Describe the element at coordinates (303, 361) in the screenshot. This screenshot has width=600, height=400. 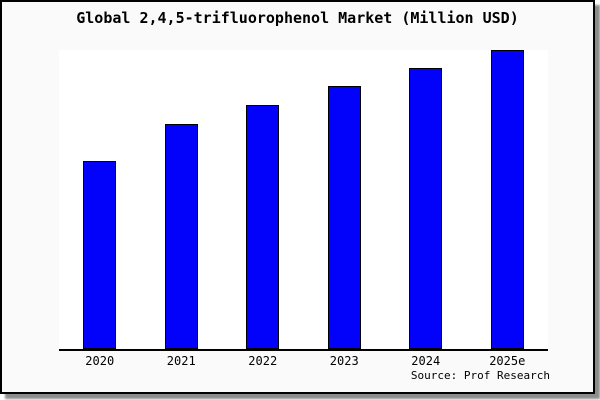
I see `x-axis-labels: 2020 2021 2022 2023 2024 2025e` at that location.